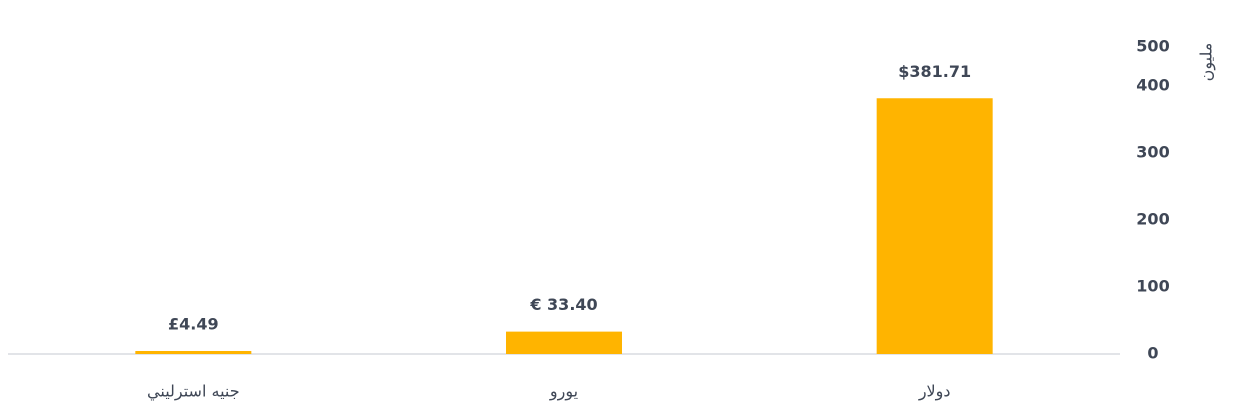  I want to click on y-tick-label: 100, so click(1152, 286).